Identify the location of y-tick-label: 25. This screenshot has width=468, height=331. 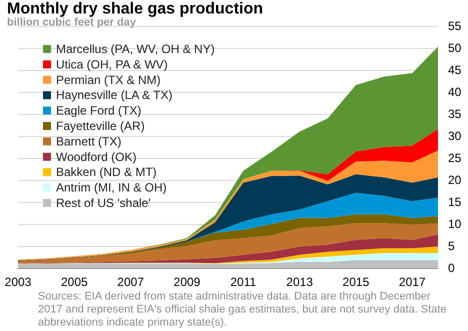
(455, 158).